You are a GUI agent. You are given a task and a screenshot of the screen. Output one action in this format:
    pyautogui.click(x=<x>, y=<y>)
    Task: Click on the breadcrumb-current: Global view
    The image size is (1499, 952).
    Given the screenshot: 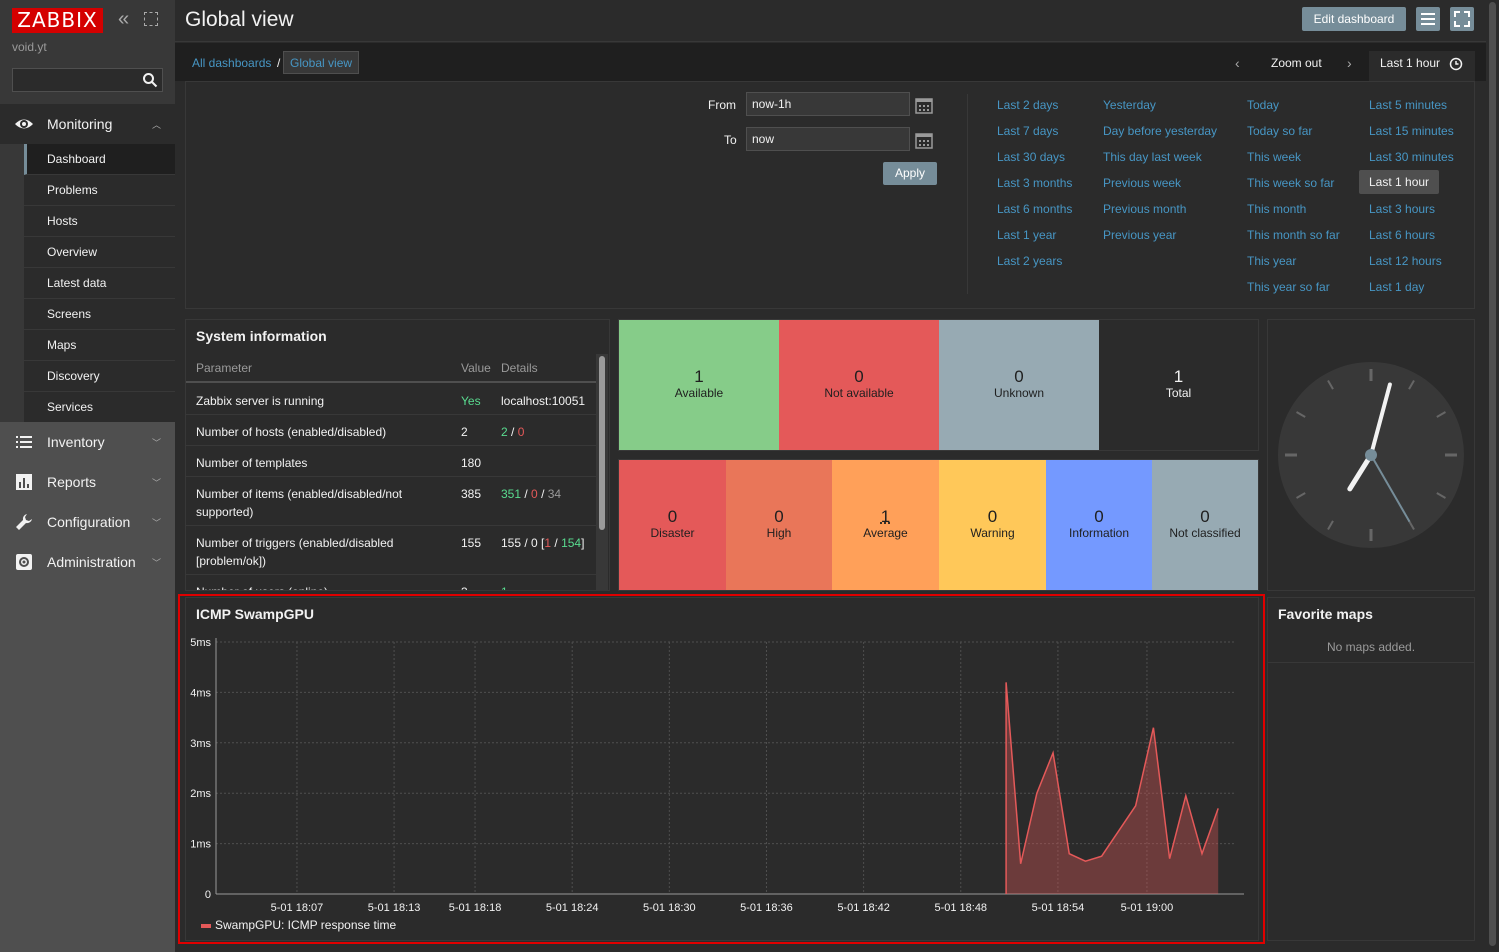 What is the action you would take?
    pyautogui.click(x=321, y=62)
    